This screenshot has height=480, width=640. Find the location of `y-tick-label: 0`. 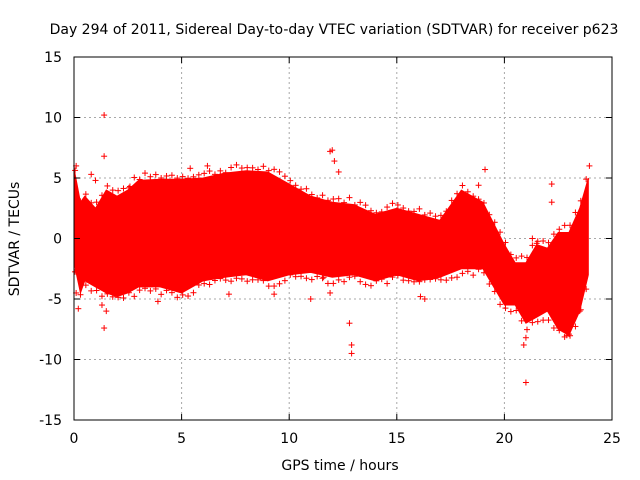

y-tick-label: 0 is located at coordinates (57, 240).